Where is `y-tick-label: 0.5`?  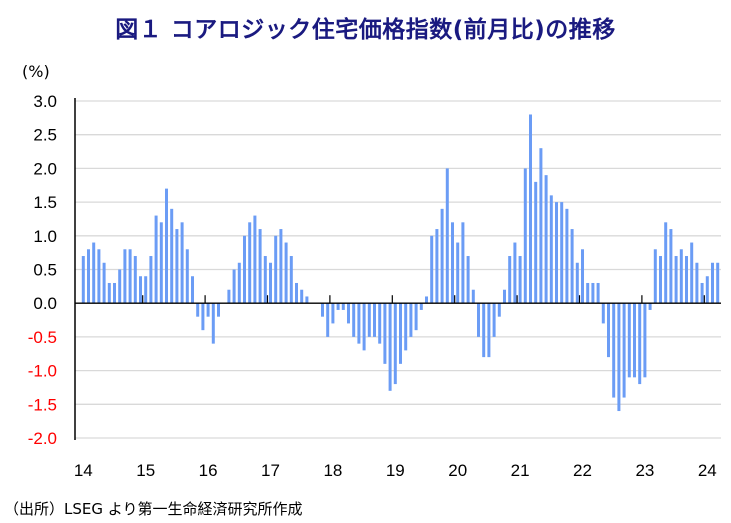
y-tick-label: 0.5 is located at coordinates (45, 270).